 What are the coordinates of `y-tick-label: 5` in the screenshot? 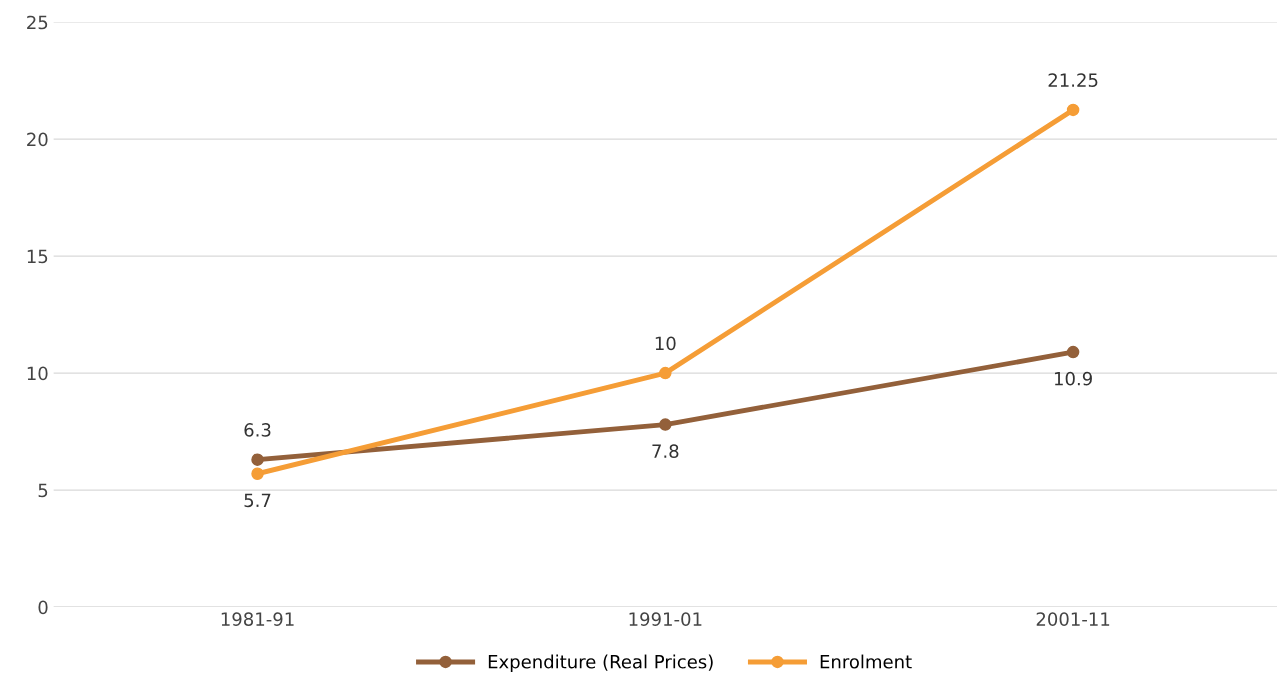 It's located at (43, 490).